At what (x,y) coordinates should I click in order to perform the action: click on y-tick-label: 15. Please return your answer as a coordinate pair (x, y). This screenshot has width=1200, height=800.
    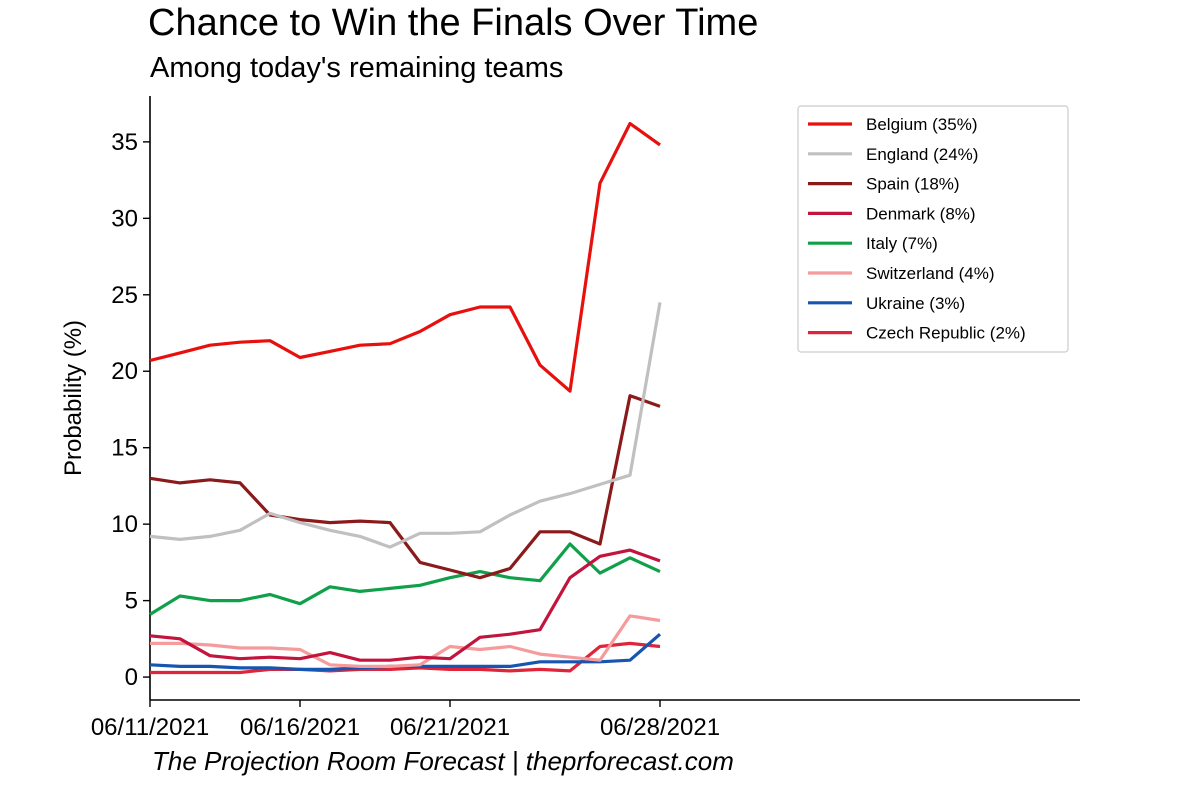
    Looking at the image, I should click on (124, 448).